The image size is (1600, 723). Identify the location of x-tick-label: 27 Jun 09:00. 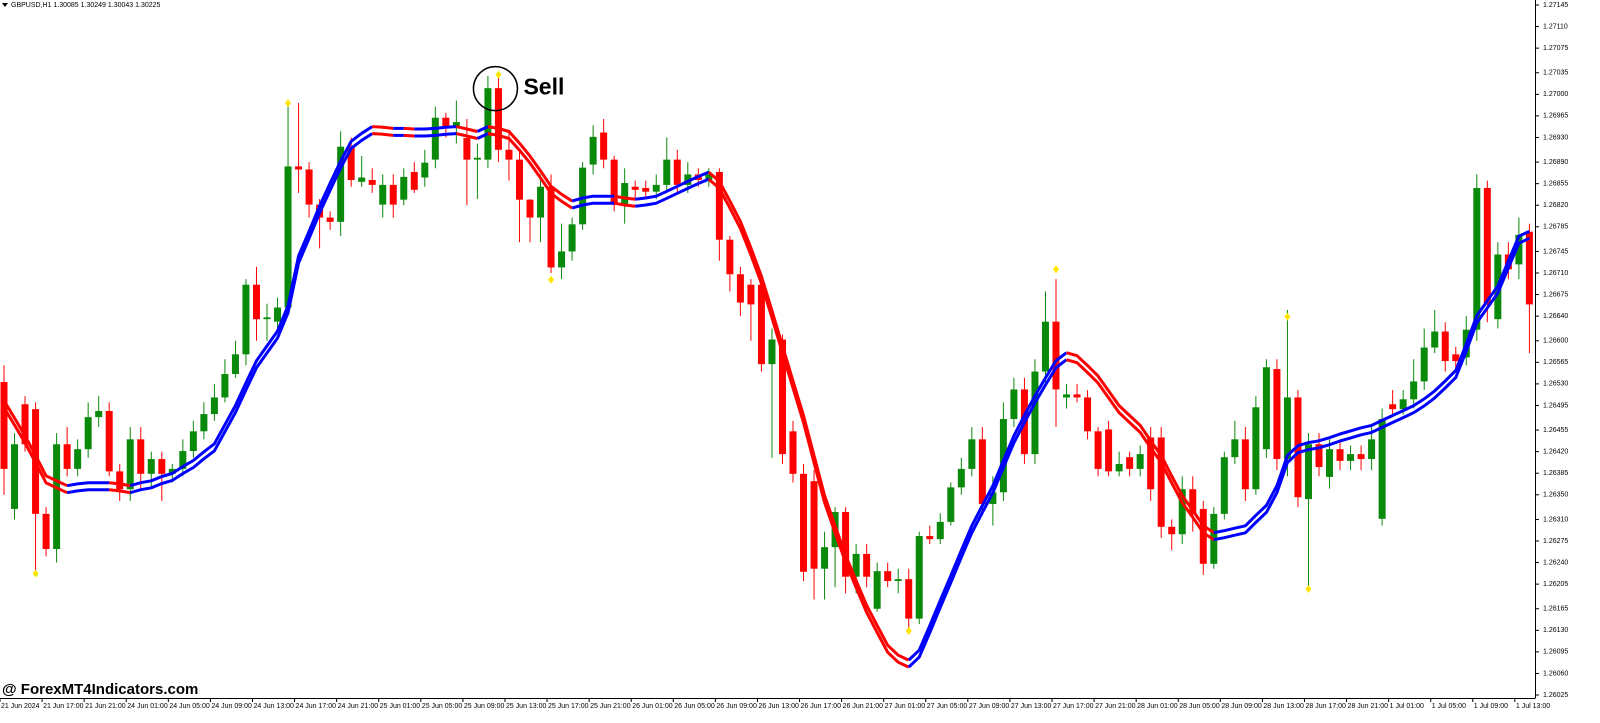
(989, 706).